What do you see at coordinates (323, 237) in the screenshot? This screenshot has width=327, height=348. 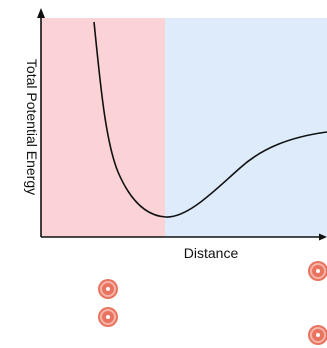 I see `x-axis-arrow-icon` at bounding box center [323, 237].